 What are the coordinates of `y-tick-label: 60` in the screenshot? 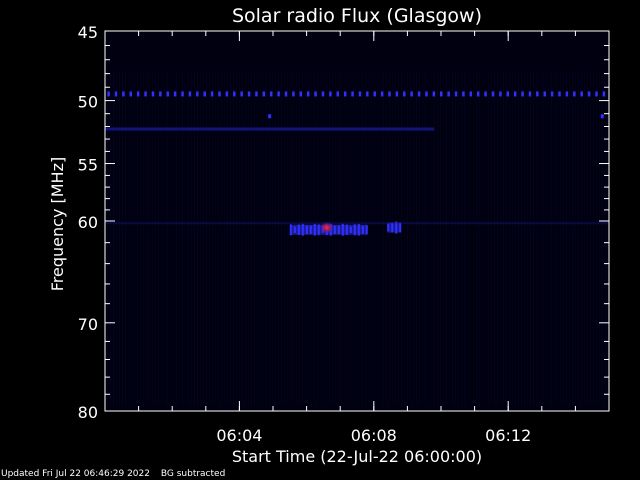 It's located at (88, 222).